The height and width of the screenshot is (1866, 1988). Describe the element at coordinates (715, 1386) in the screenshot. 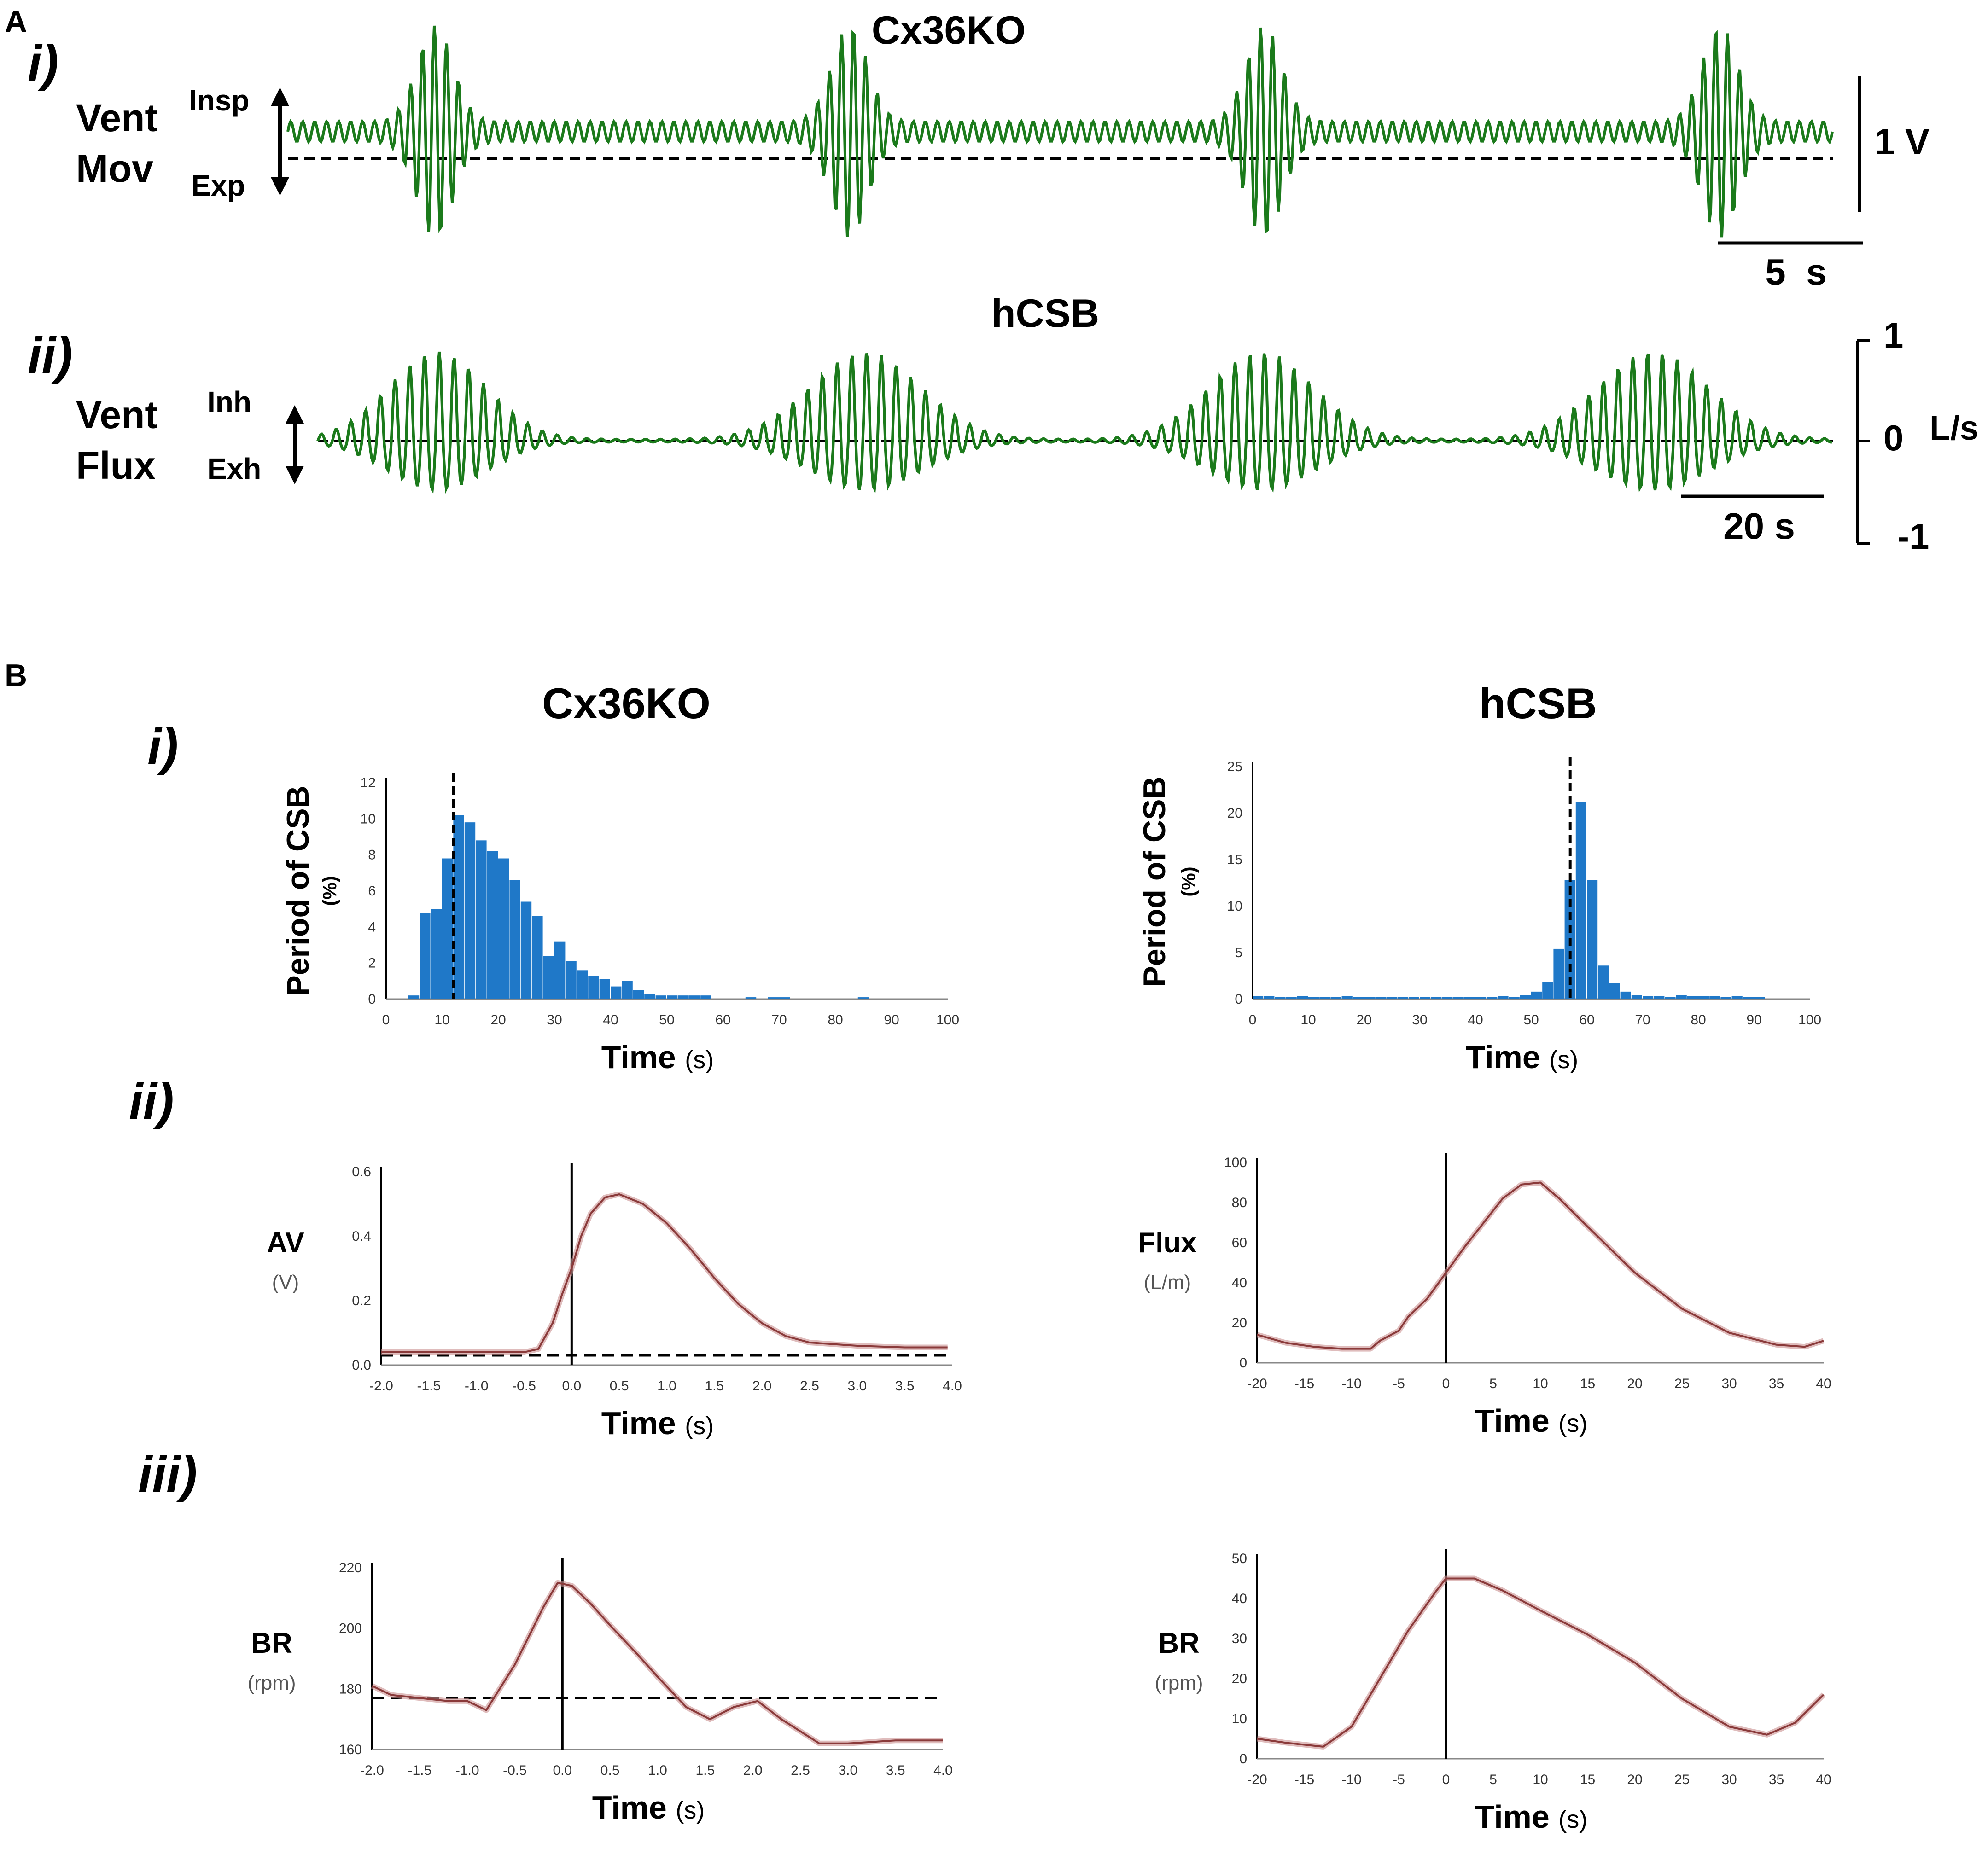

I see `bii_left-xtick-label: 1.5` at that location.